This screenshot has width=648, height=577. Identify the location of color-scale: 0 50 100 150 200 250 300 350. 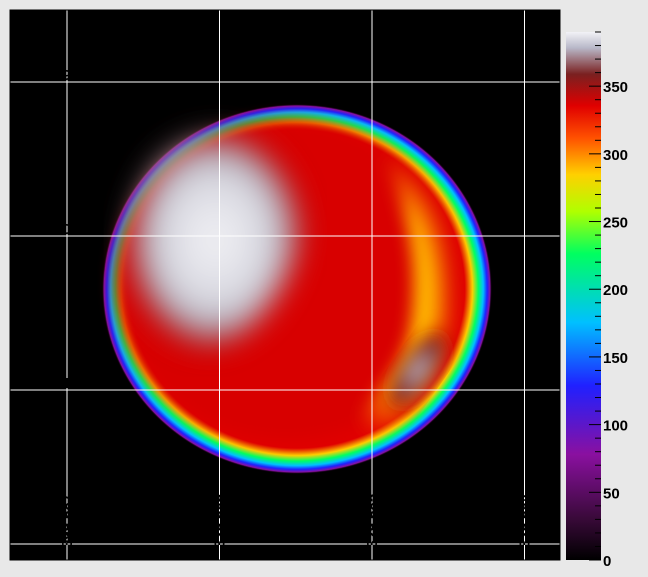
(597, 300).